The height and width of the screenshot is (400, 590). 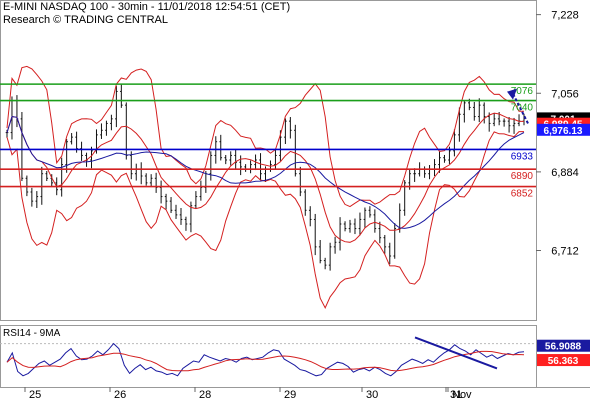 I want to click on level-label: 7076, so click(x=522, y=91).